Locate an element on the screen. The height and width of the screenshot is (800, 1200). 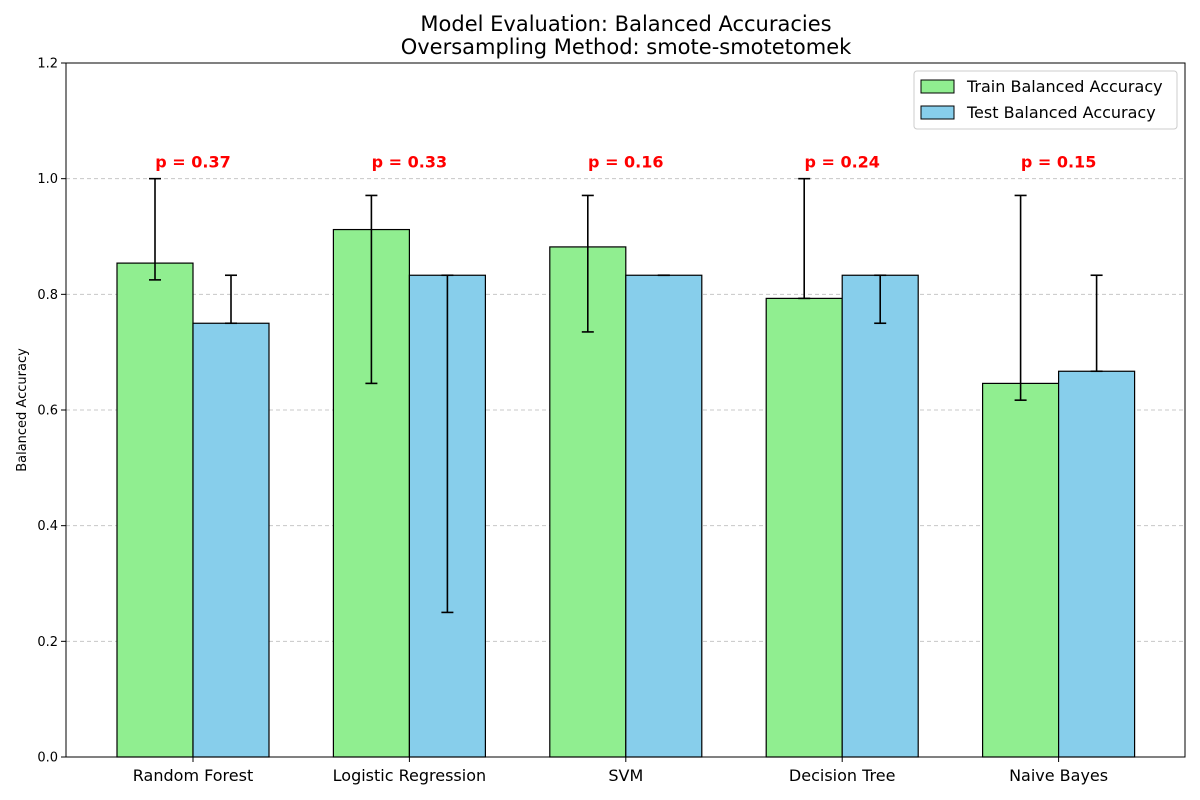
x-tick-label: Logistic Regression is located at coordinates (409, 775).